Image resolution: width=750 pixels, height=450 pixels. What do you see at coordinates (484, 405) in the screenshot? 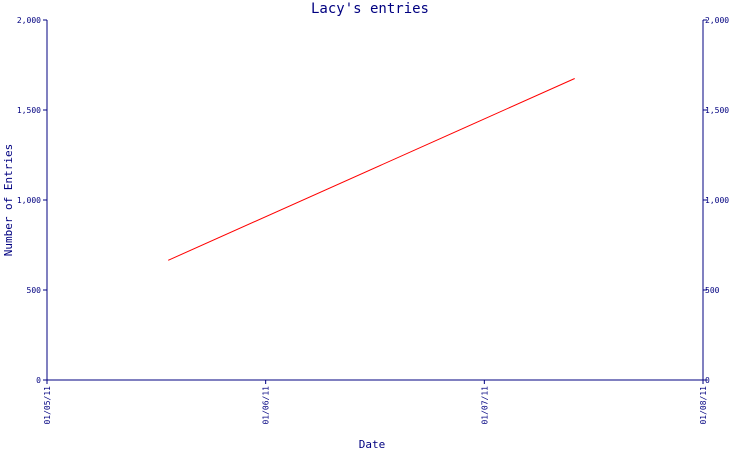
I see `x-tick-label: 01/07/11` at bounding box center [484, 405].